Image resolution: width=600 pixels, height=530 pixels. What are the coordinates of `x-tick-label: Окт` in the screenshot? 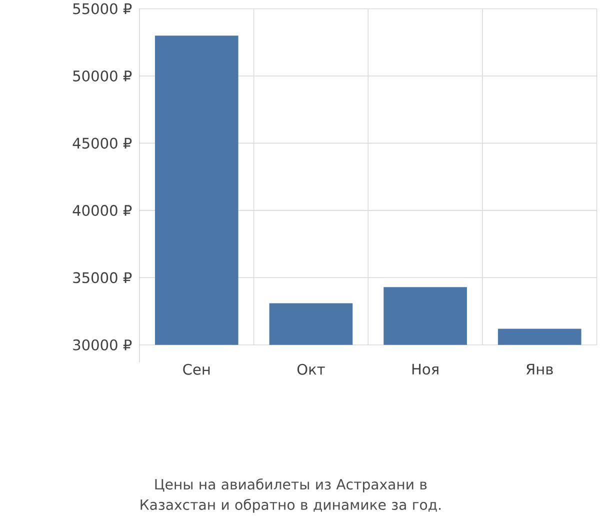 It's located at (311, 369).